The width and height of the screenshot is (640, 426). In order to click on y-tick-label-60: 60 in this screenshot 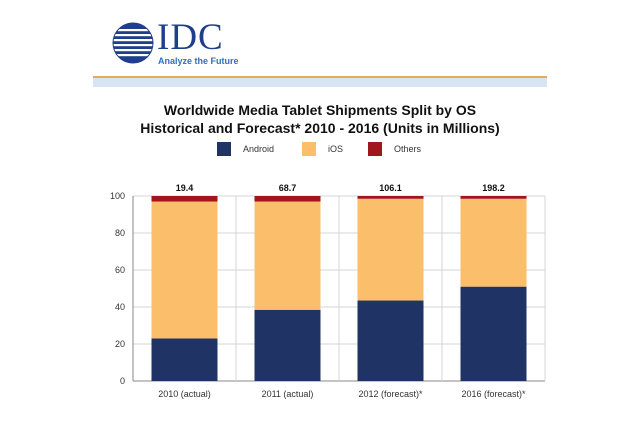, I will do `click(120, 270)`.